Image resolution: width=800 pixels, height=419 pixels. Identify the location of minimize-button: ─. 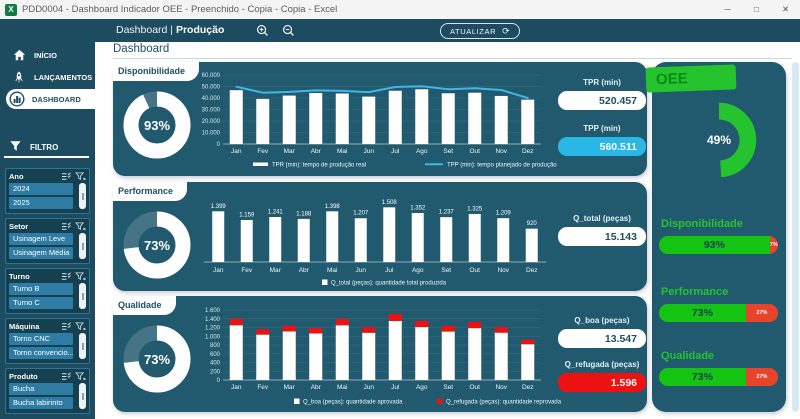
(727, 9).